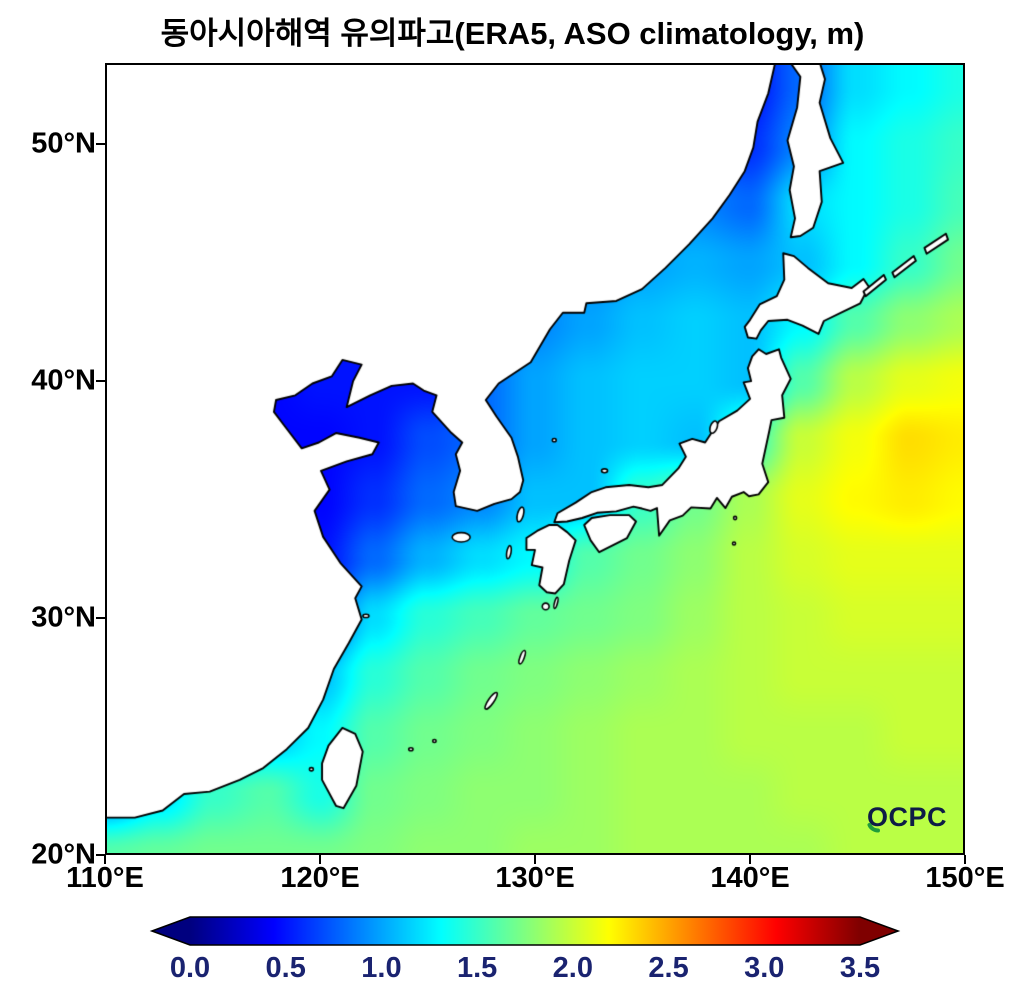 The image size is (1025, 1000). Describe the element at coordinates (879, 931) in the screenshot. I see `colorbar-over-arrow` at that location.